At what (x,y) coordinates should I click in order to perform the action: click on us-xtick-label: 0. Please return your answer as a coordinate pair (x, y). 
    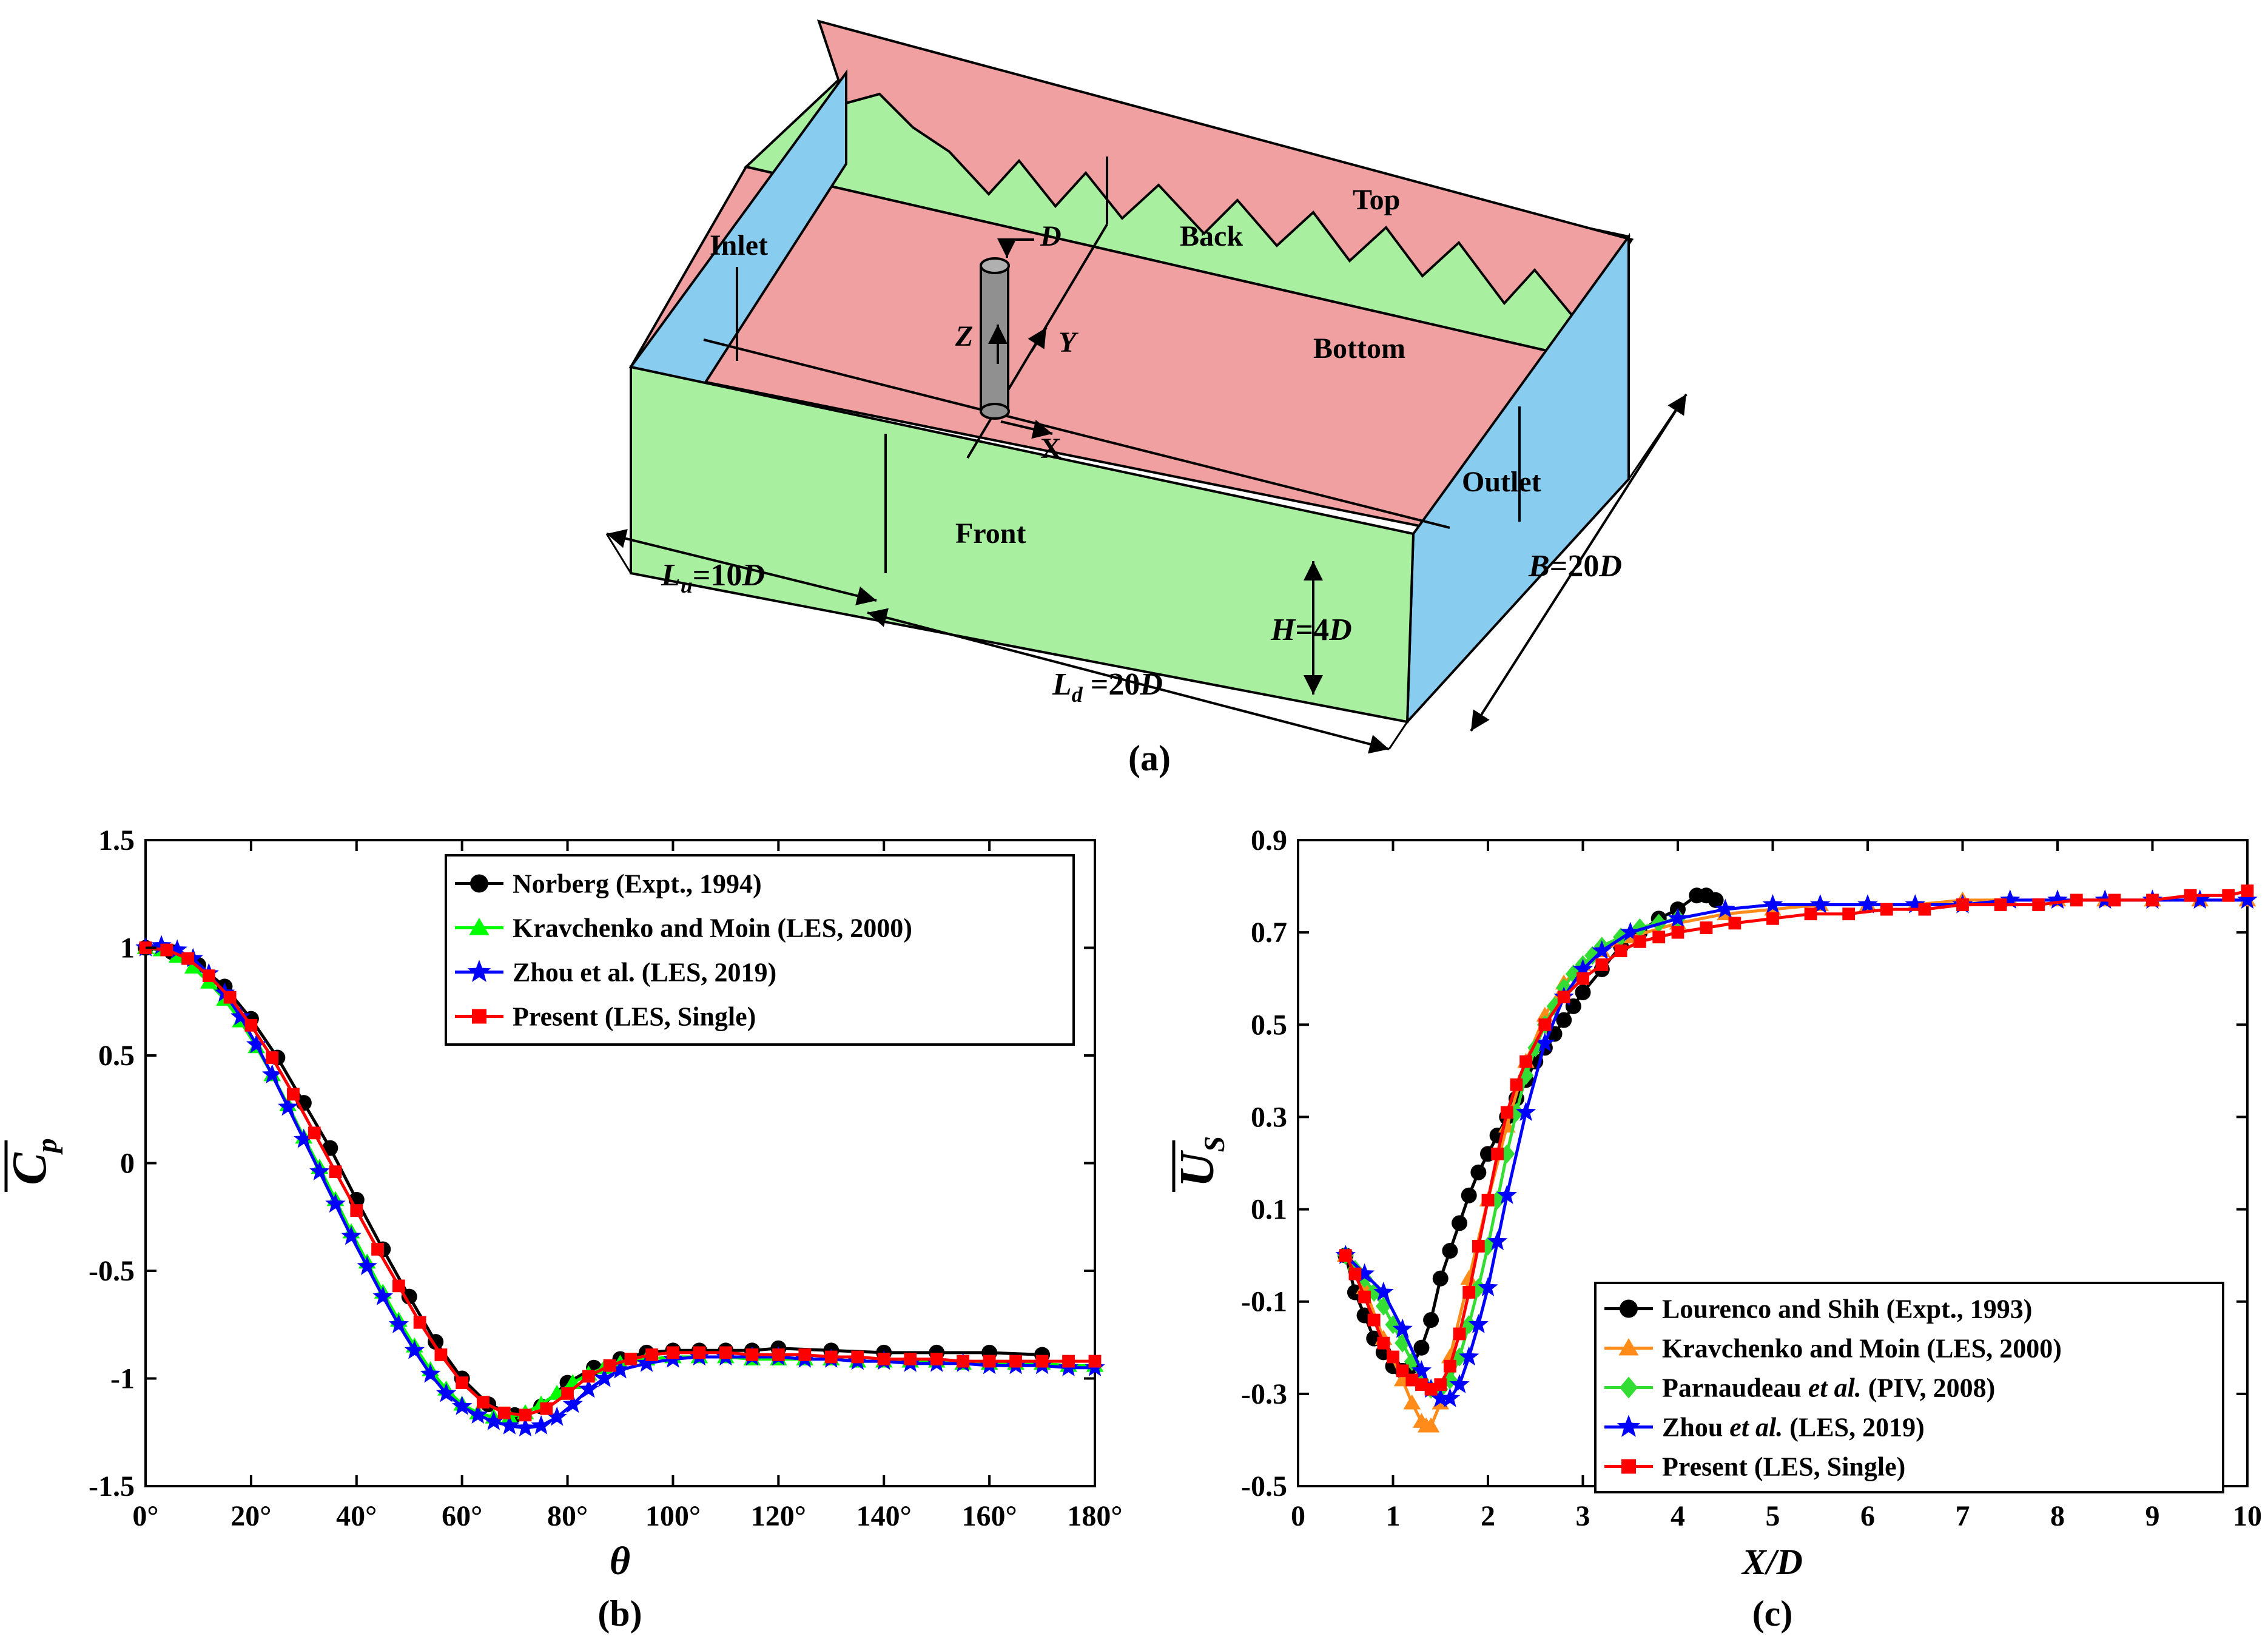
    Looking at the image, I should click on (1298, 1516).